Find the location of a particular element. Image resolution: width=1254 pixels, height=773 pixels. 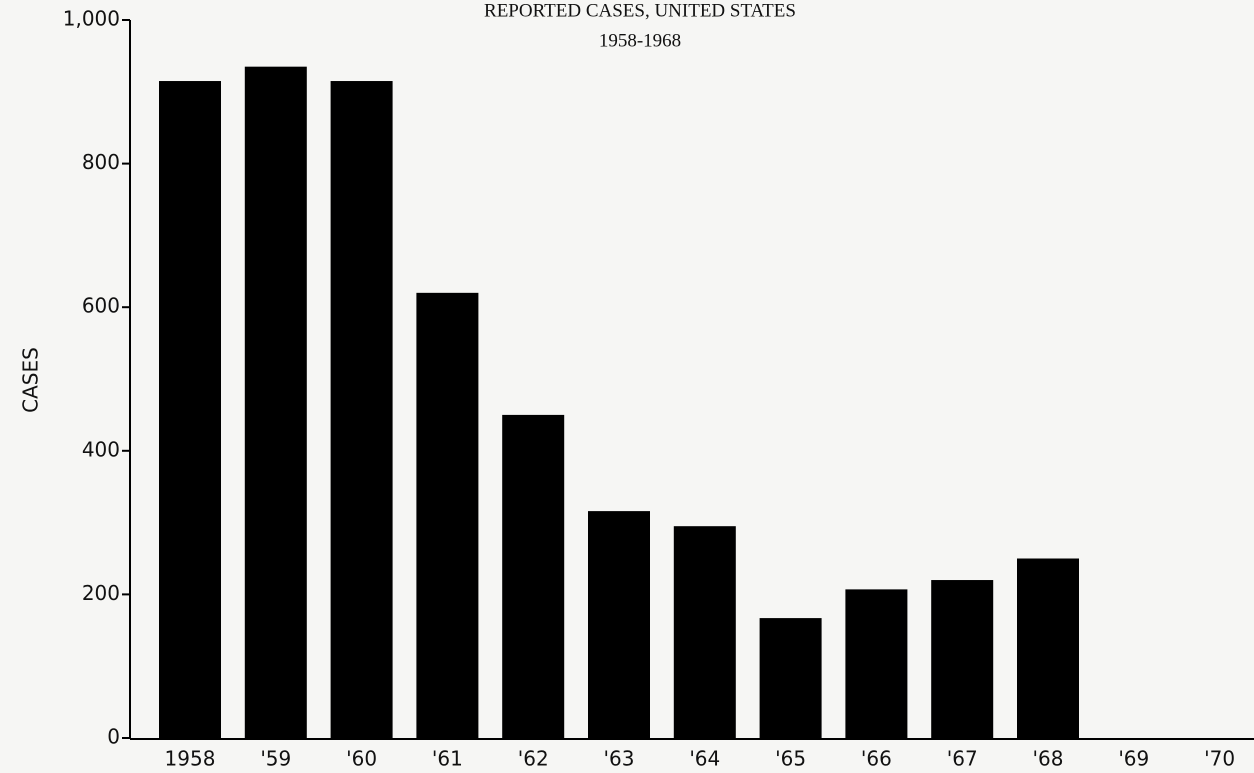

x-tick-label: '62 is located at coordinates (533, 759).